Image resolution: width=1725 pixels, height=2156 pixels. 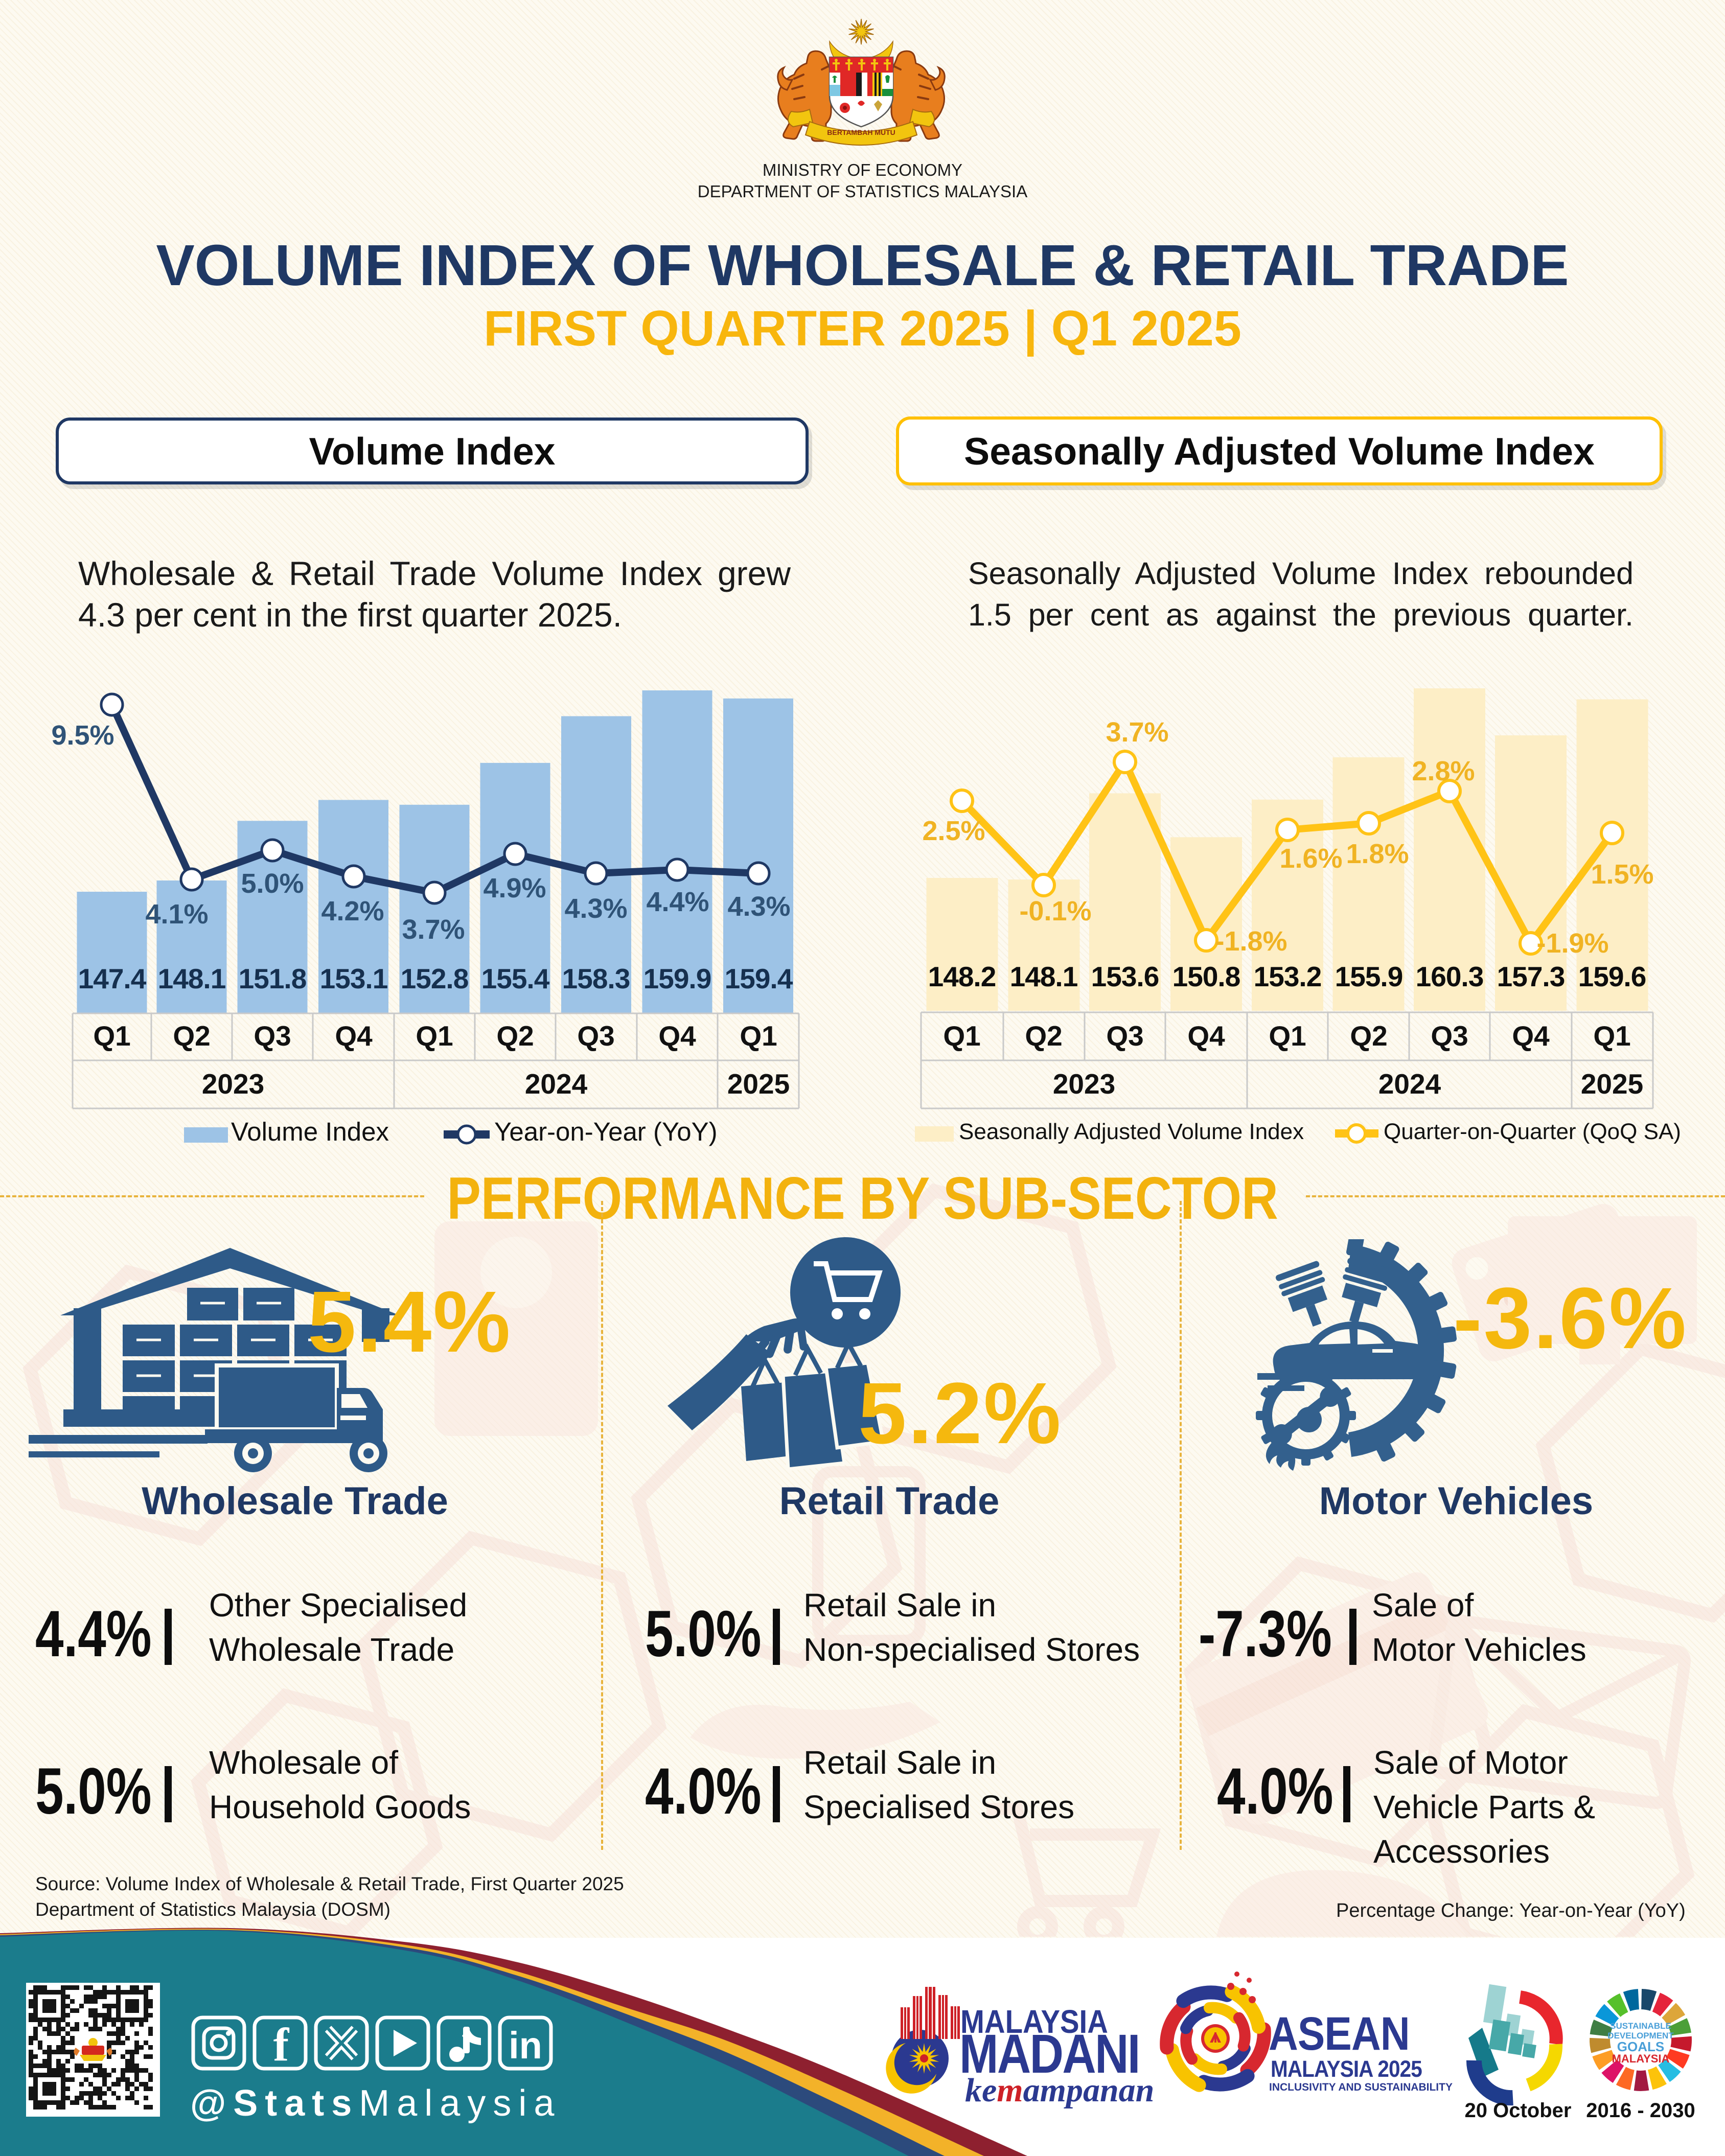 I want to click on svg-text: 5.0%, so click(x=272, y=884).